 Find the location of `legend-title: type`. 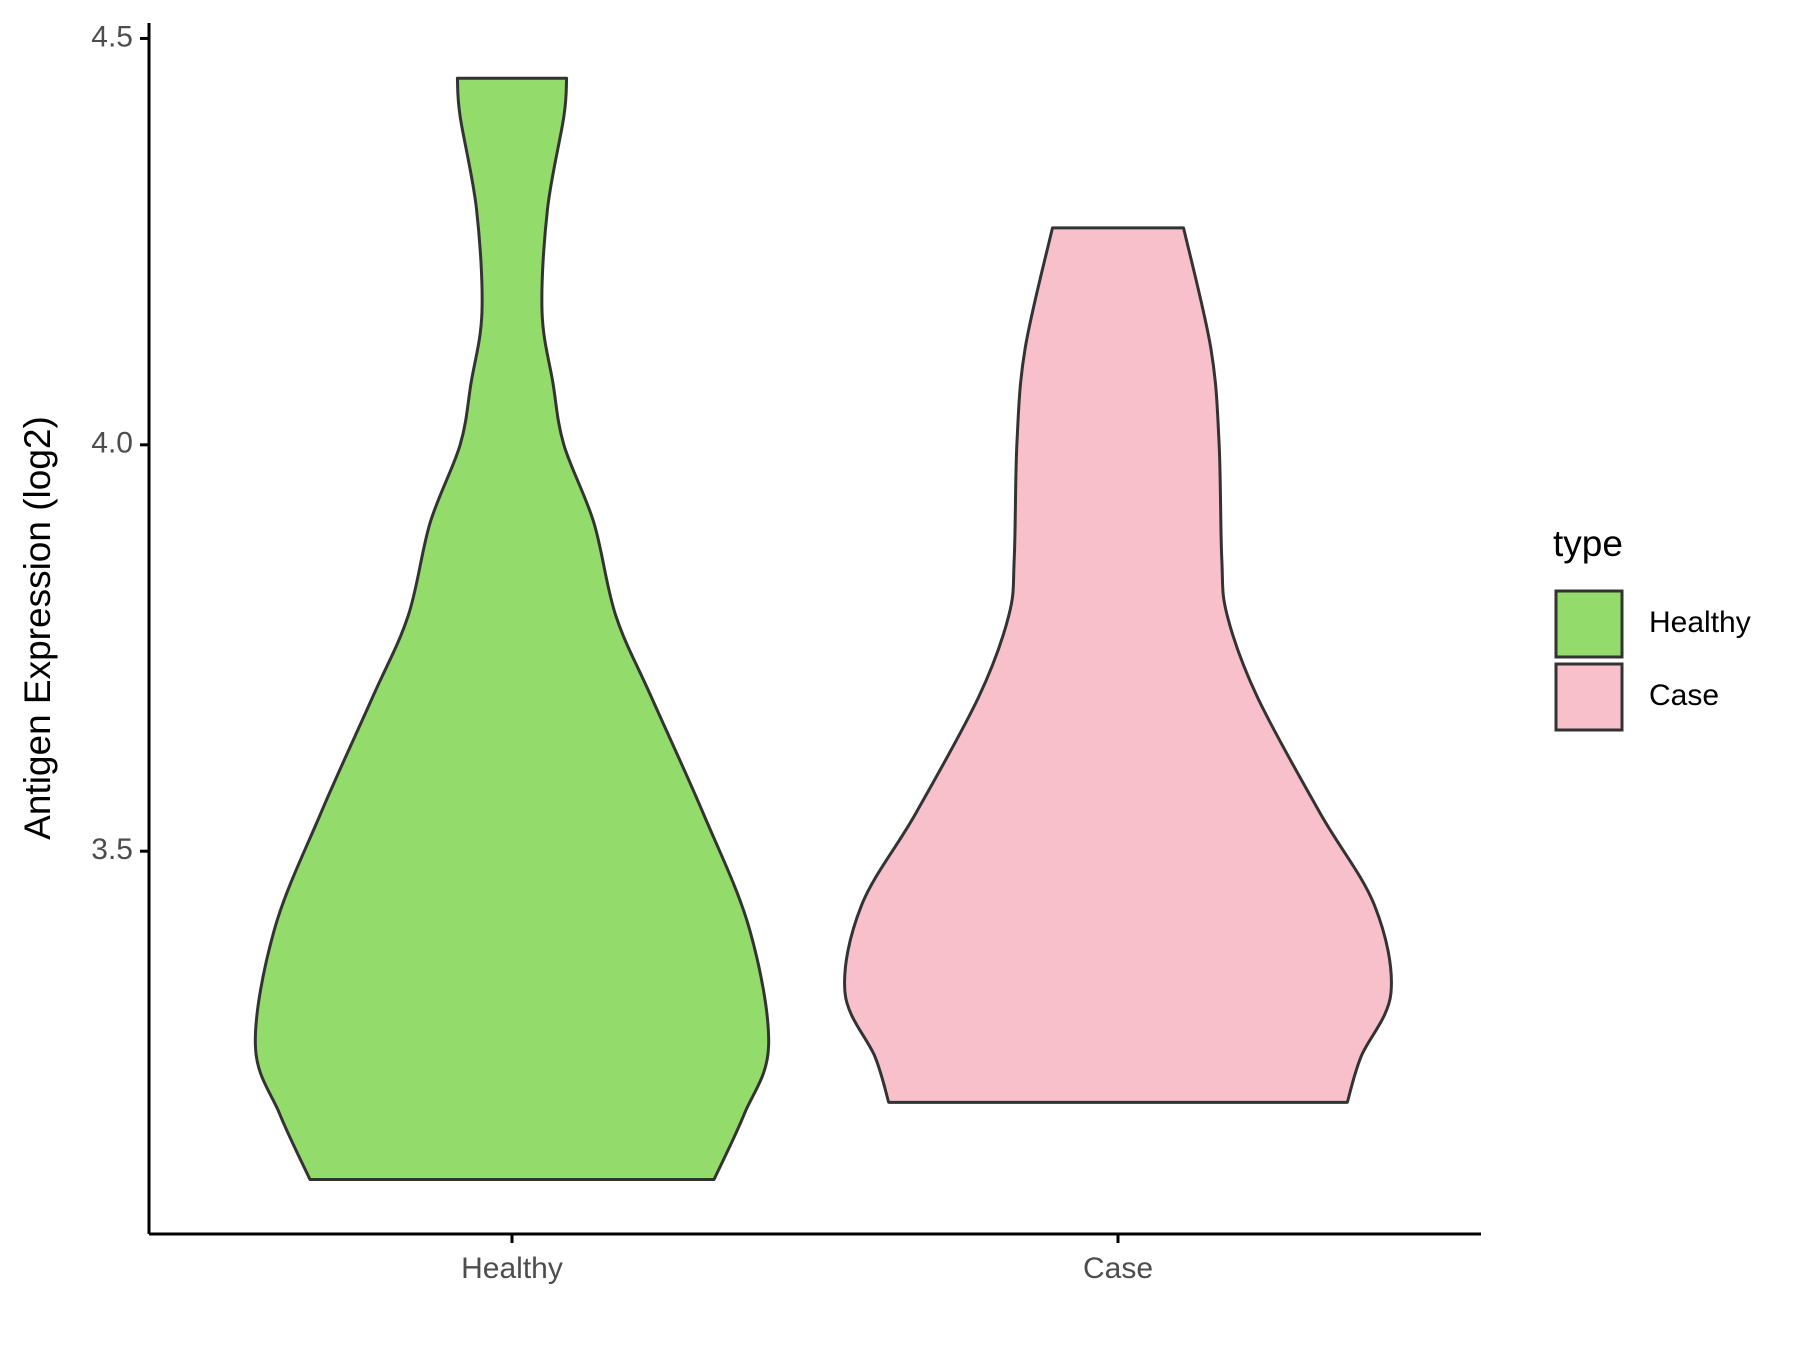

legend-title: type is located at coordinates (1588, 543).